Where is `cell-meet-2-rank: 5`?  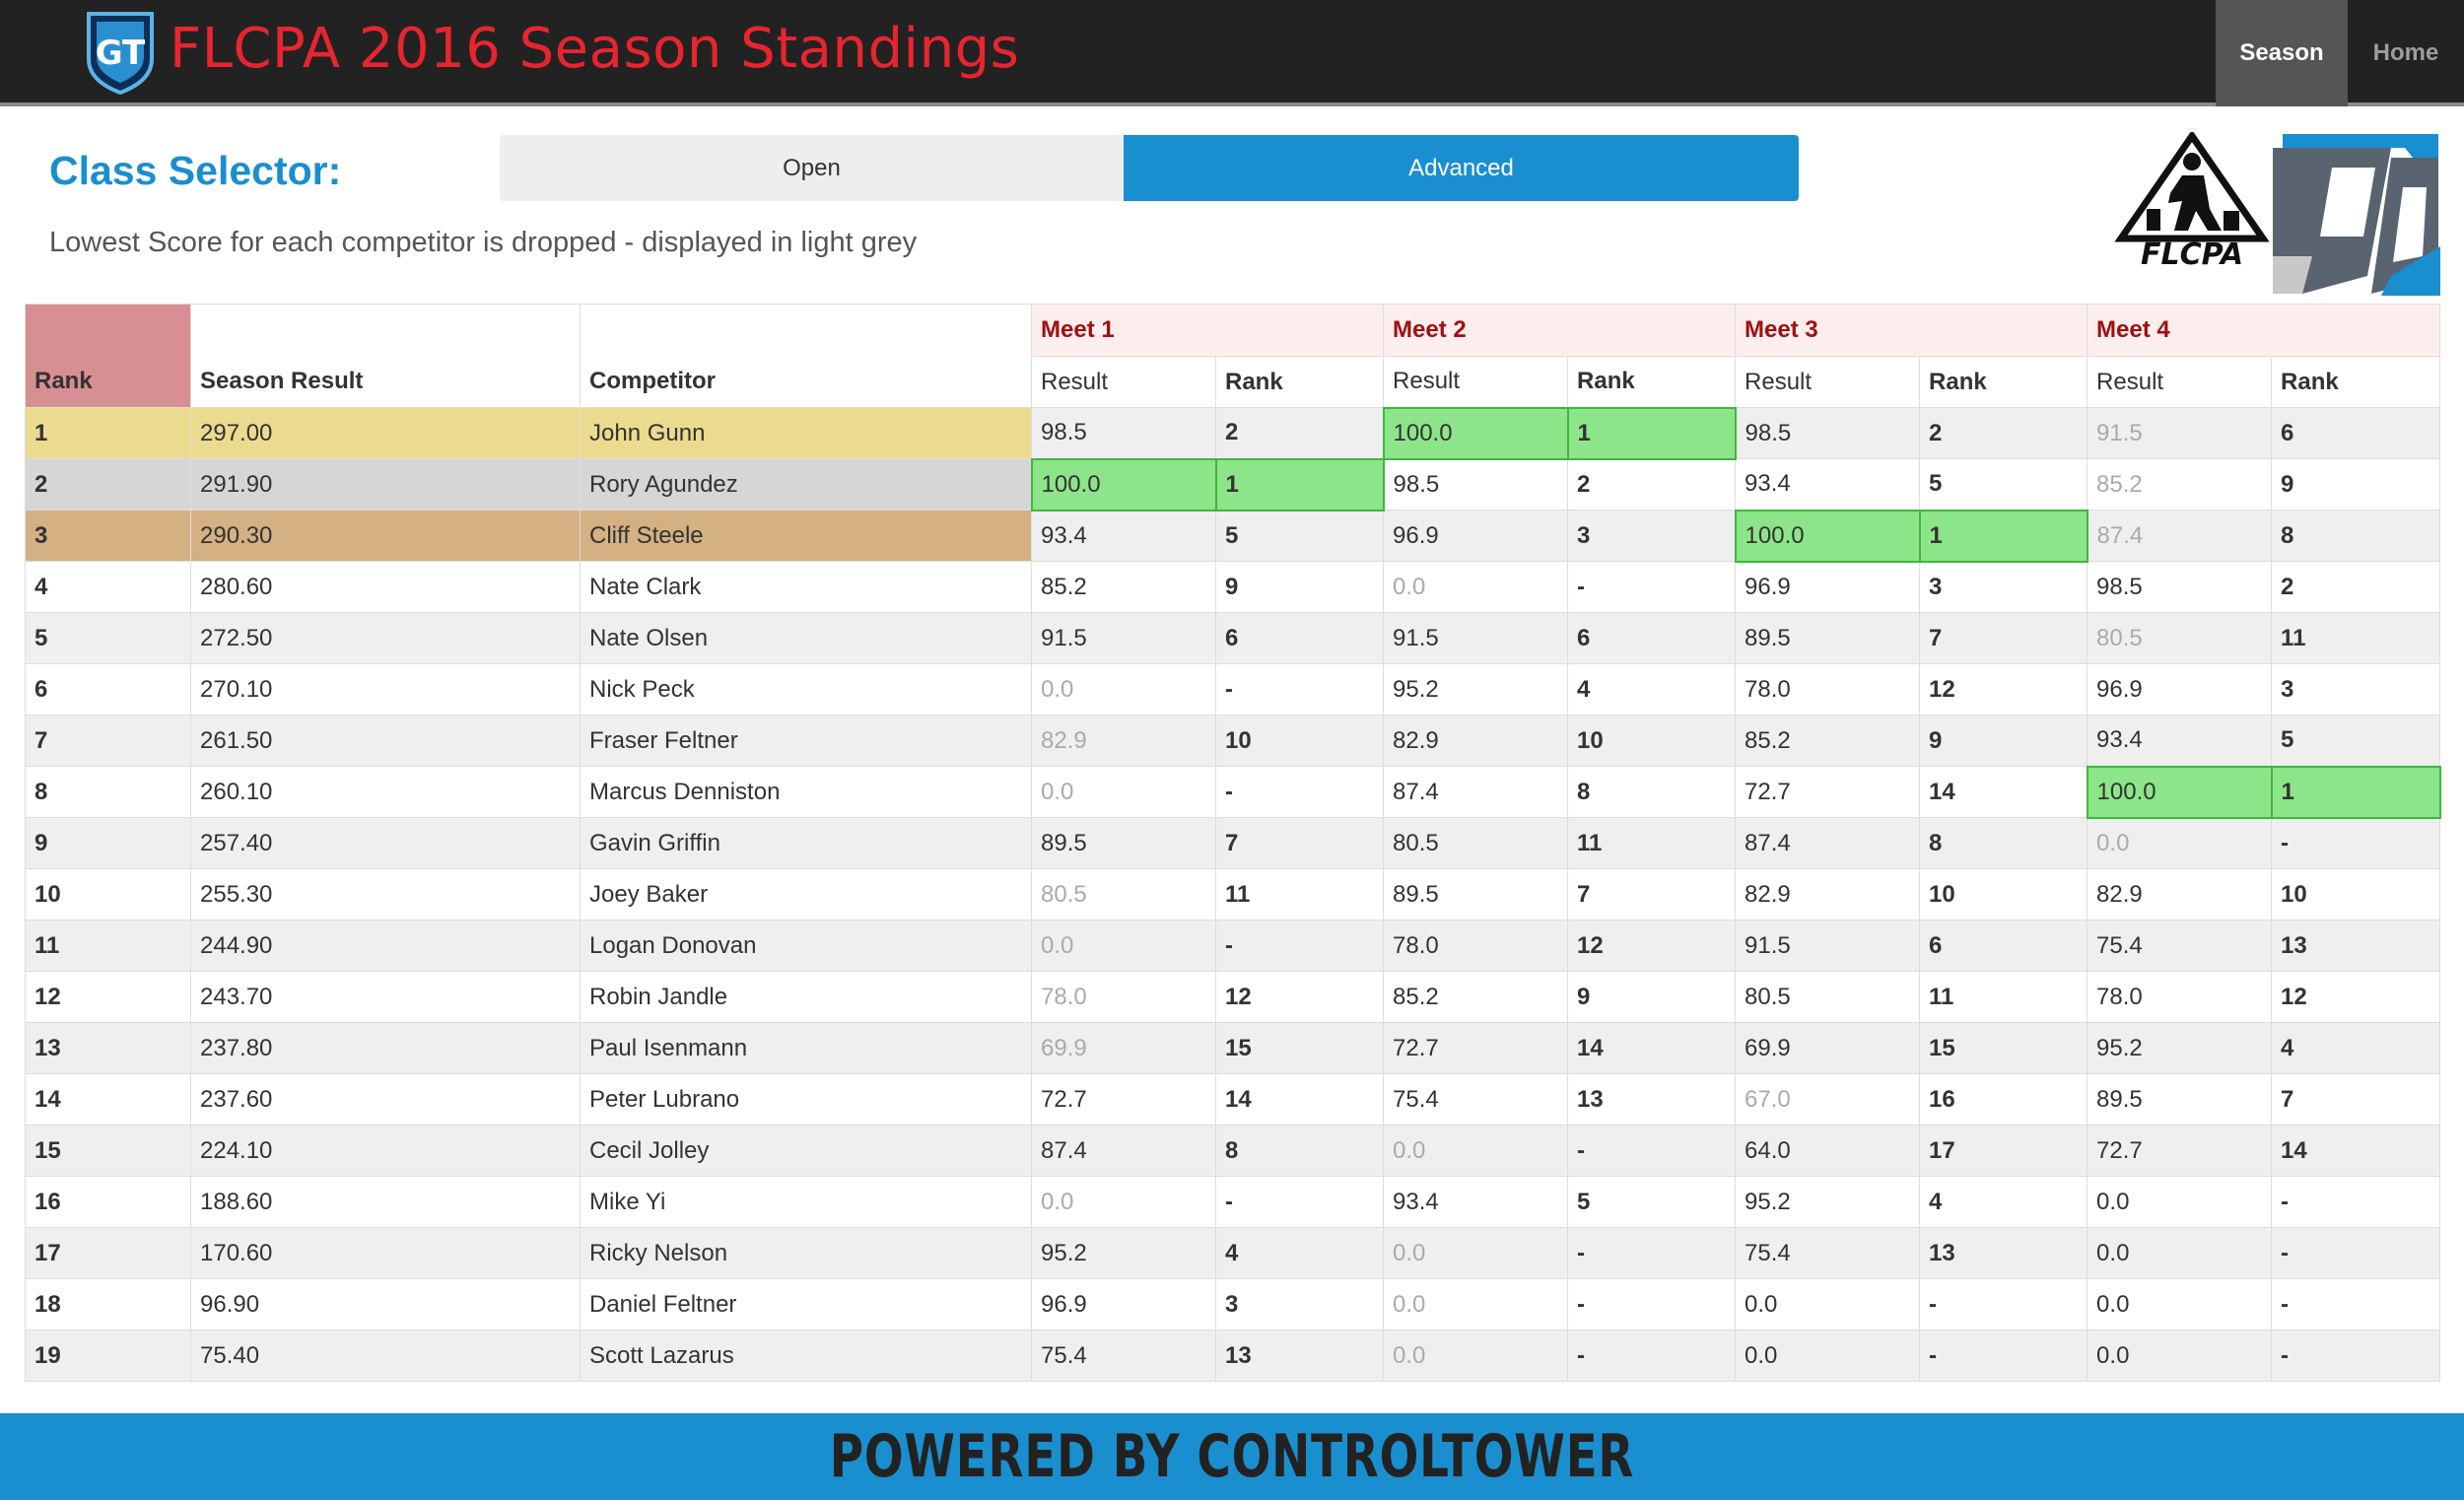
cell-meet-2-rank: 5 is located at coordinates (1652, 1202).